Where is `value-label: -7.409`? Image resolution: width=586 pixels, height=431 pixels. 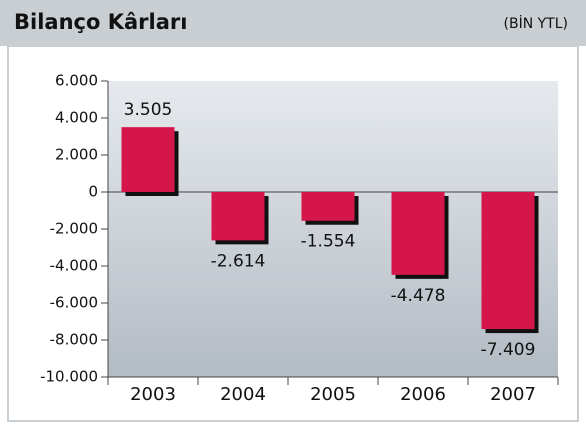 value-label: -7.409 is located at coordinates (508, 350).